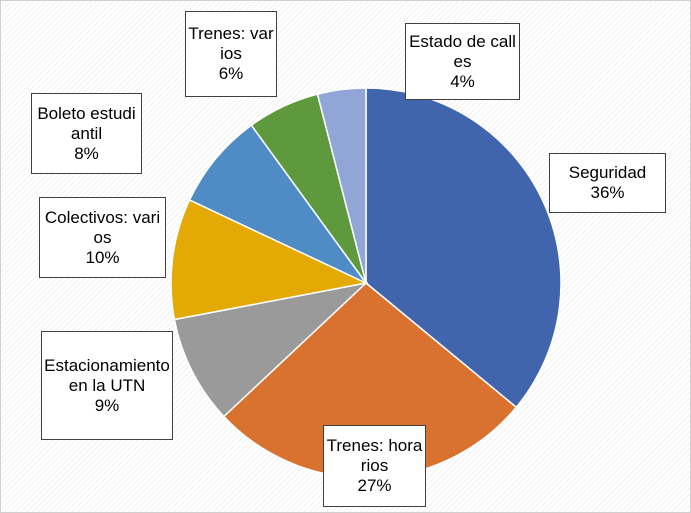 This screenshot has width=691, height=513. Describe the element at coordinates (102, 227) in the screenshot. I see `category-label: Colectivos: varios` at that location.